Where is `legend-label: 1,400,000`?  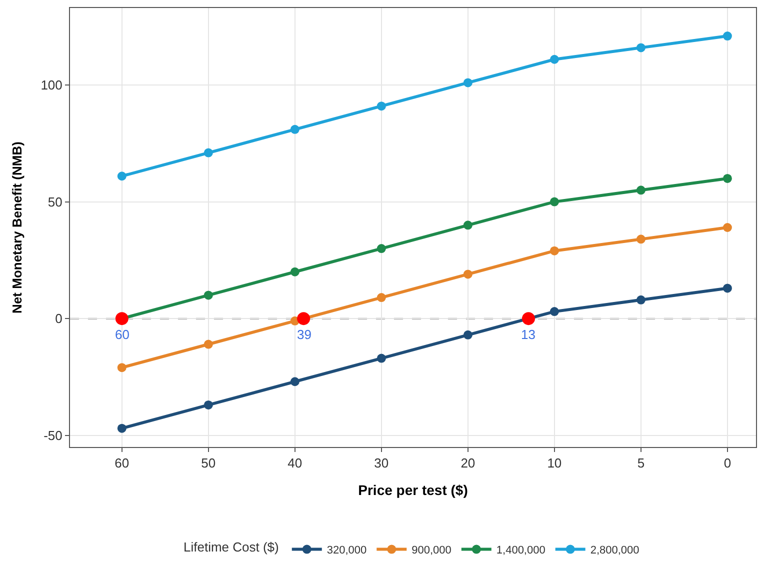 legend-label: 1,400,000 is located at coordinates (521, 550).